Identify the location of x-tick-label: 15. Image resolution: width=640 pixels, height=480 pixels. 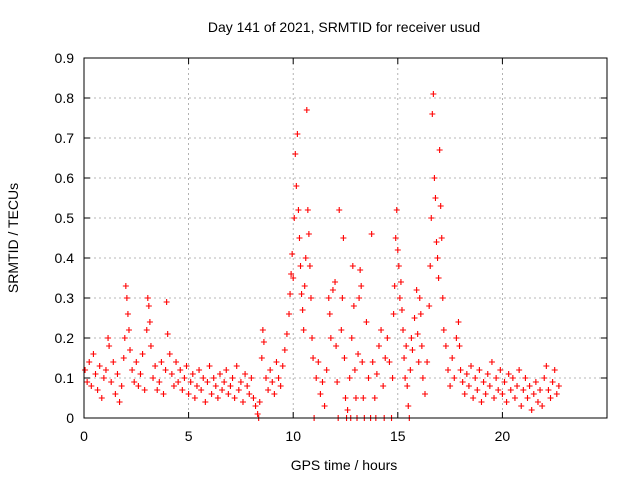
(398, 436).